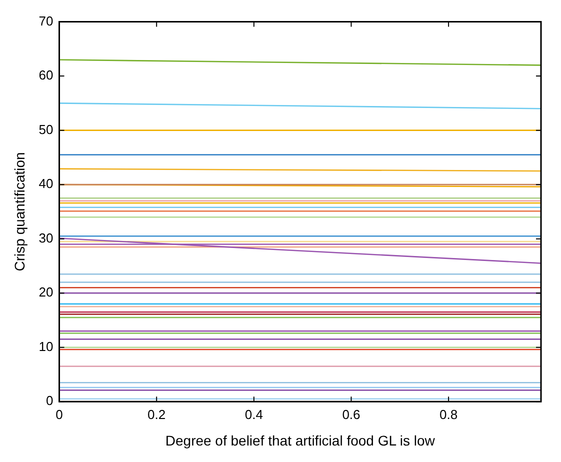 The width and height of the screenshot is (561, 462). Describe the element at coordinates (253, 414) in the screenshot. I see `x-tick-label: 0.4` at that location.